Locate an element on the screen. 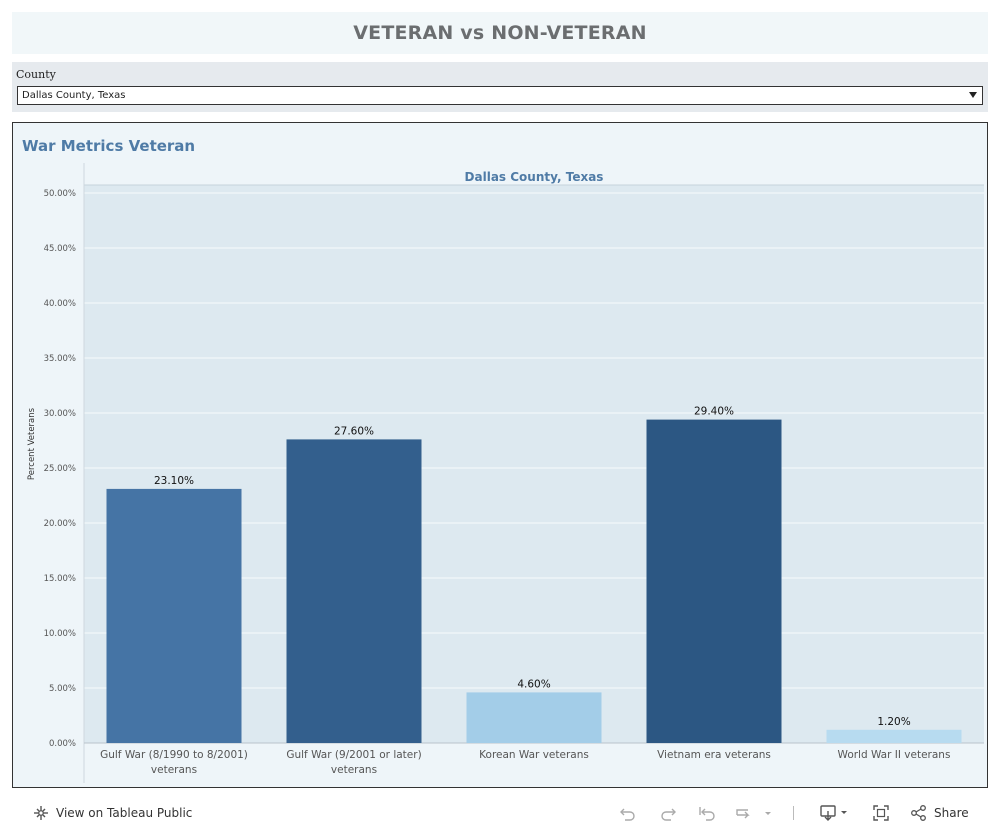 This screenshot has width=1000, height=827. dashboard-title-bar: VETERAN vs NON-VETERAN is located at coordinates (500, 33).